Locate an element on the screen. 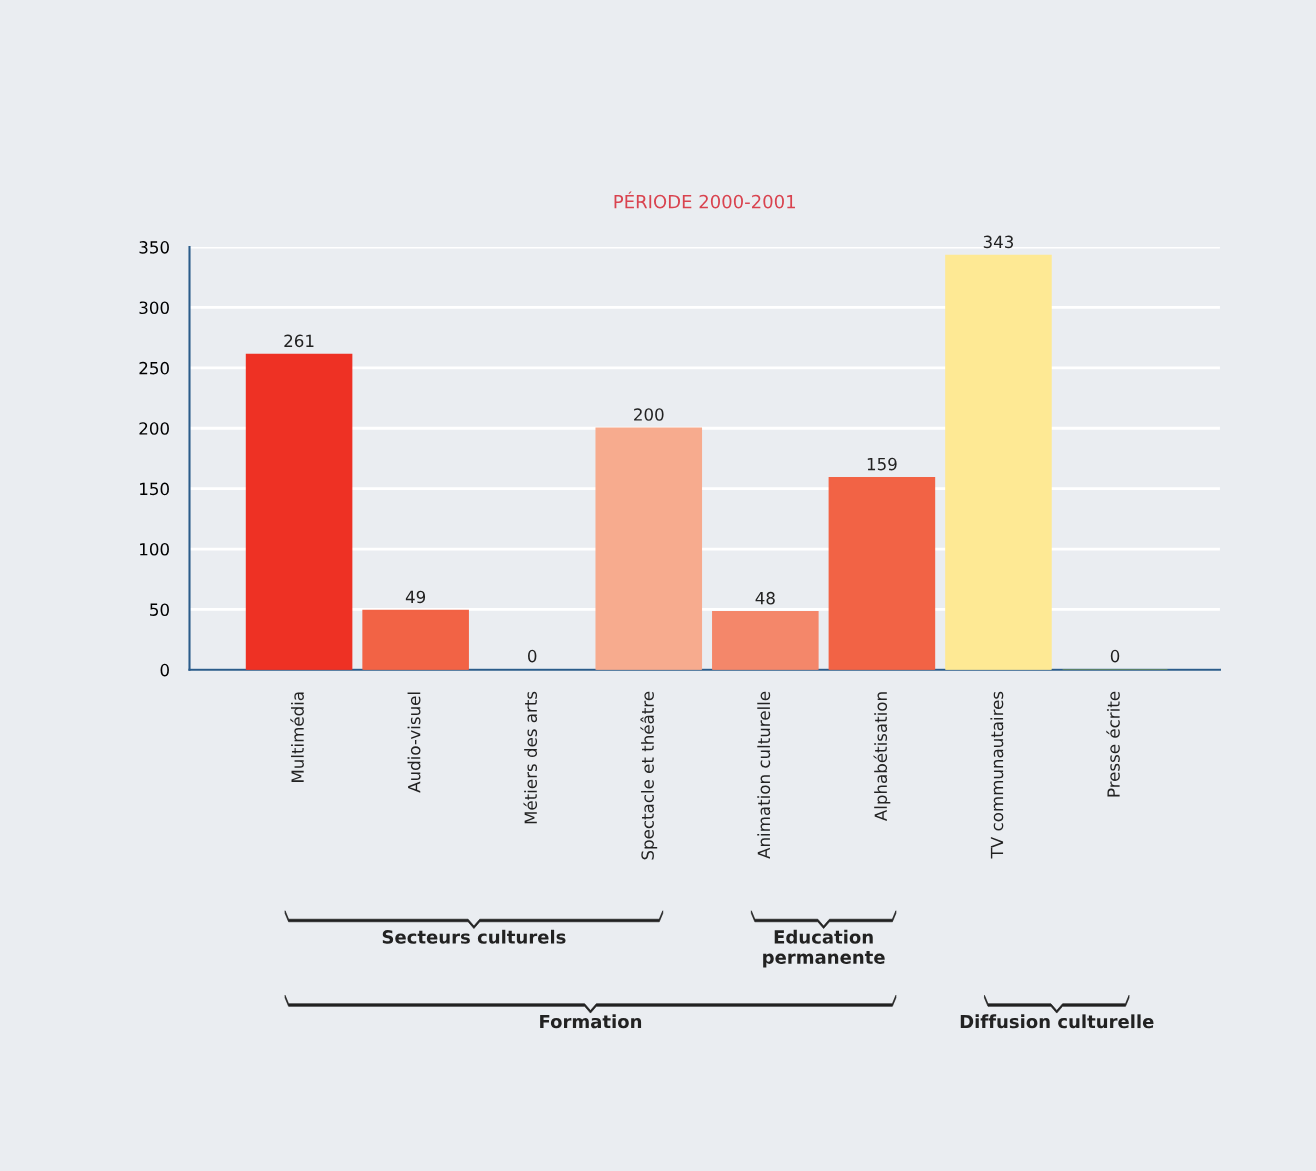  data-label: 343 is located at coordinates (998, 242).